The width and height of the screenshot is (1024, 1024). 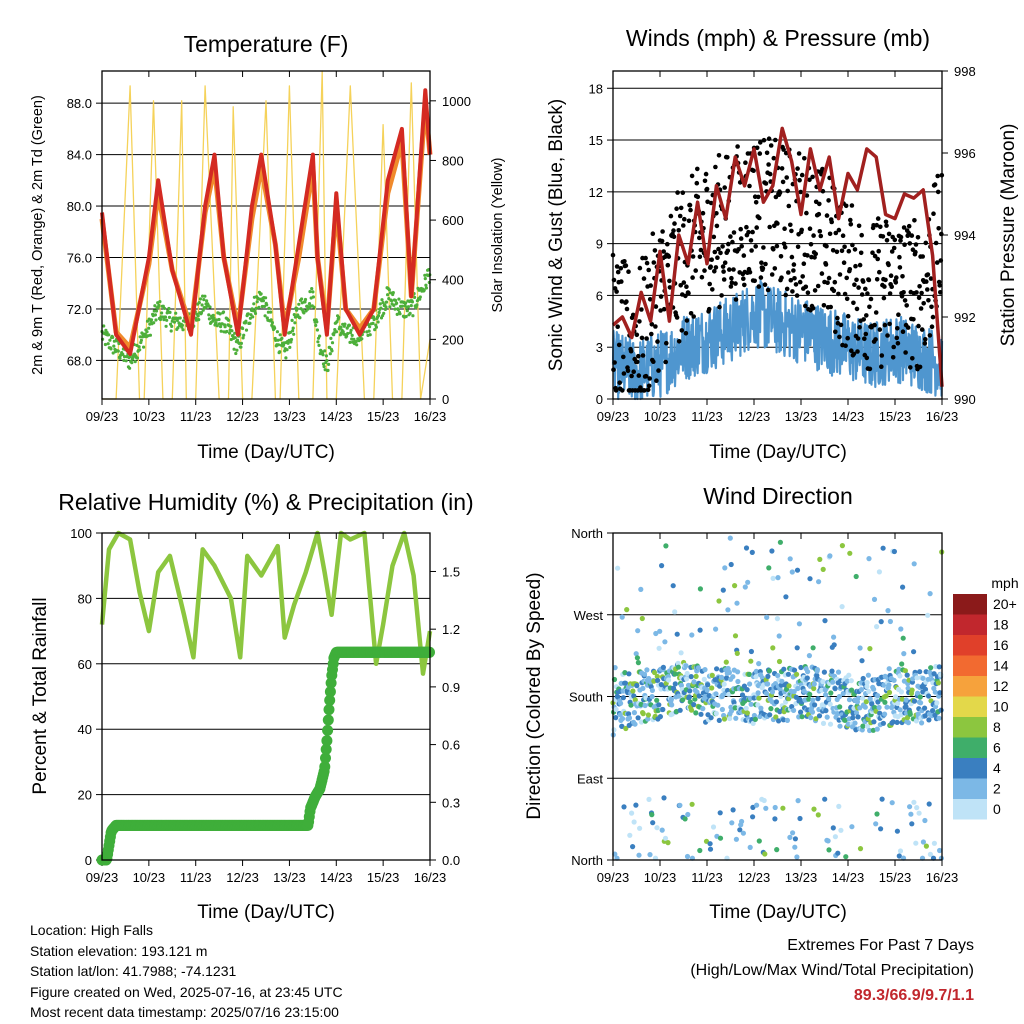 I want to click on humidity-line, so click(x=266, y=603).